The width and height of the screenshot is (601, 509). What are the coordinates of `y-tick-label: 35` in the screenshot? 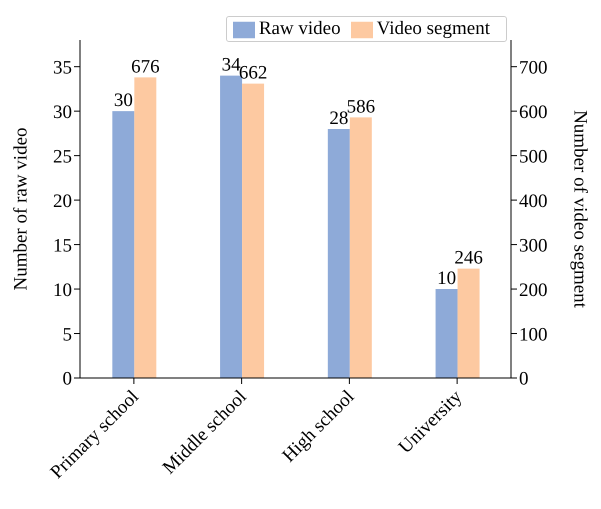 It's located at (62, 67).